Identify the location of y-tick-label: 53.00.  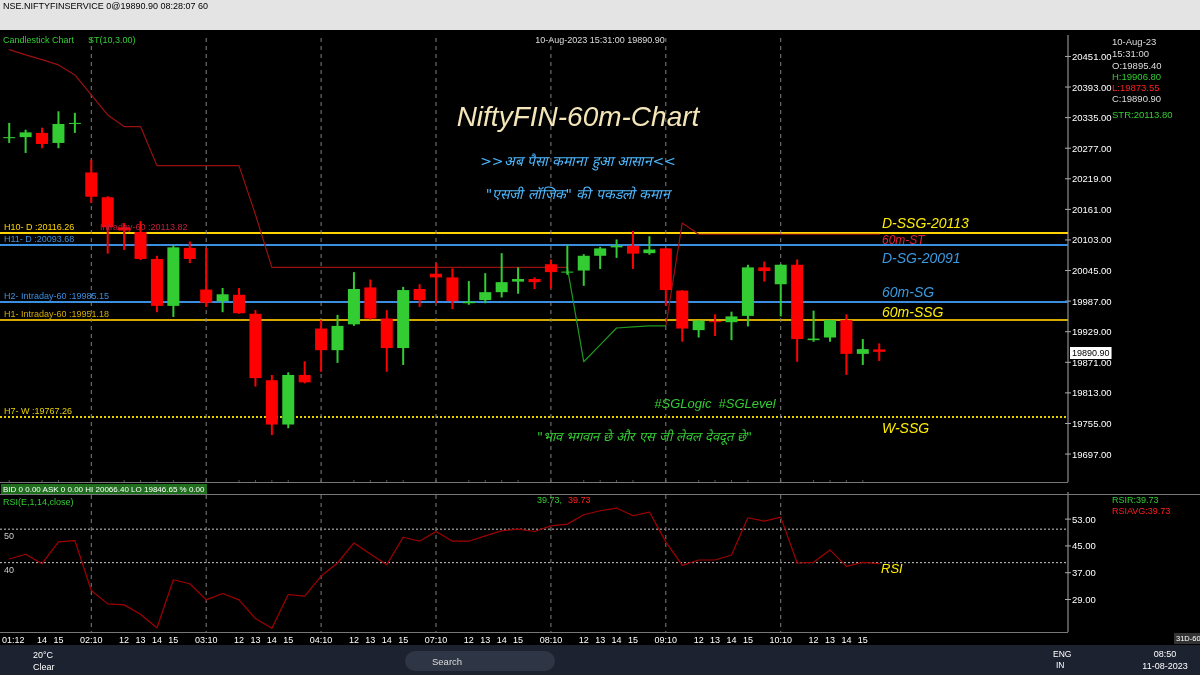
(1084, 519).